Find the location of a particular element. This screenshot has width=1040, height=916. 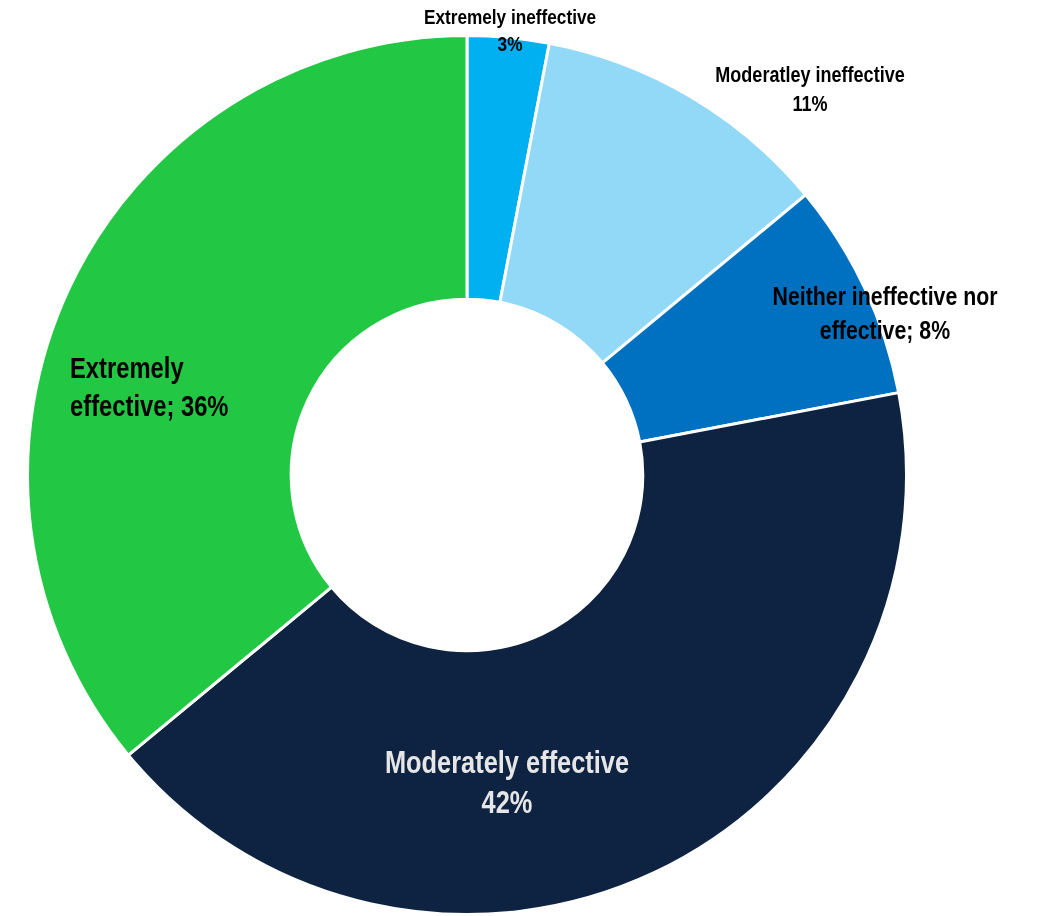

data-label: 11% is located at coordinates (810, 103).